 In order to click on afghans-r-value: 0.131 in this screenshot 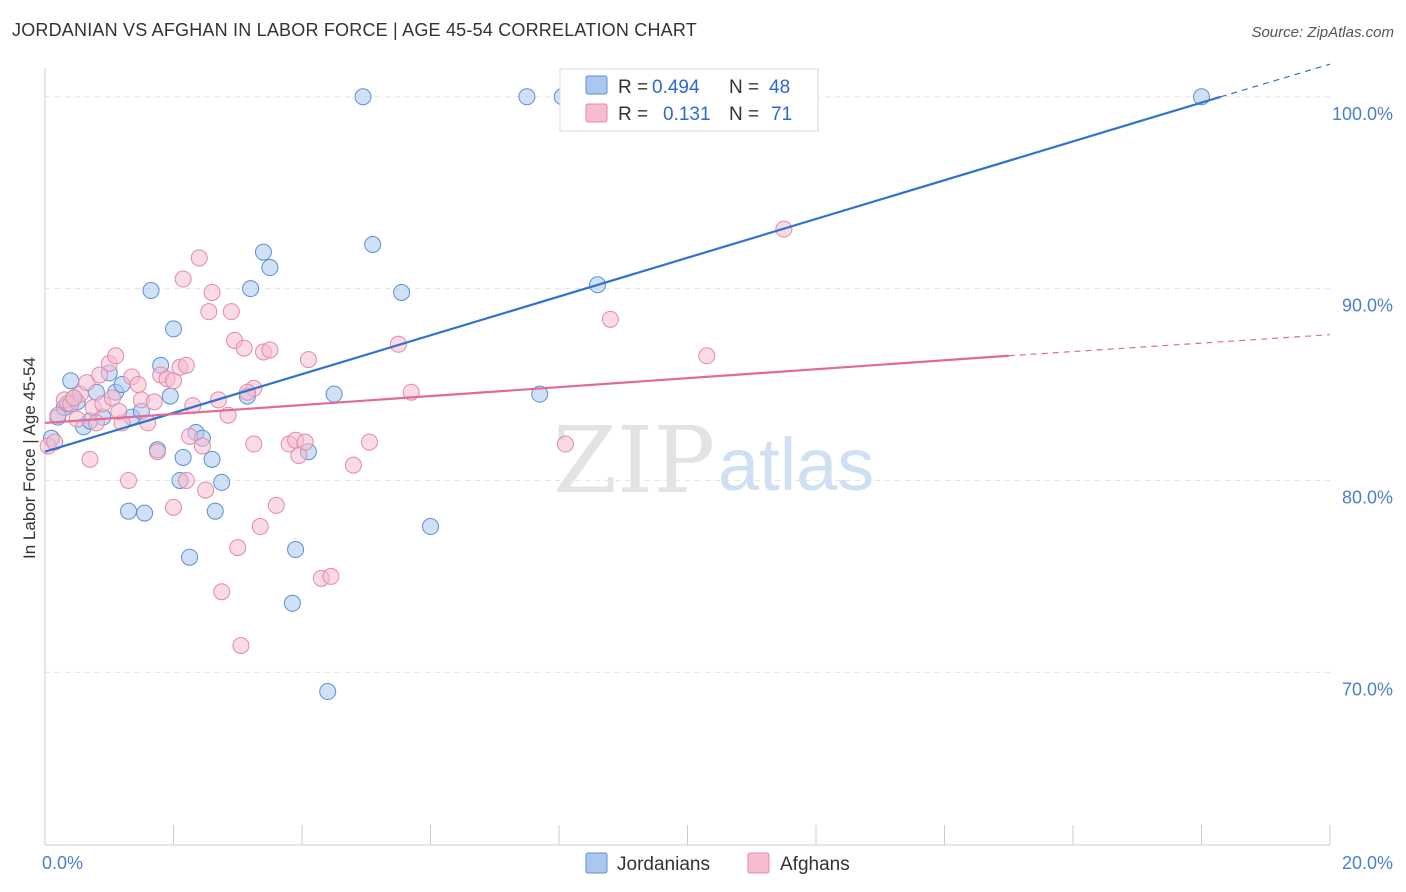, I will do `click(687, 114)`.